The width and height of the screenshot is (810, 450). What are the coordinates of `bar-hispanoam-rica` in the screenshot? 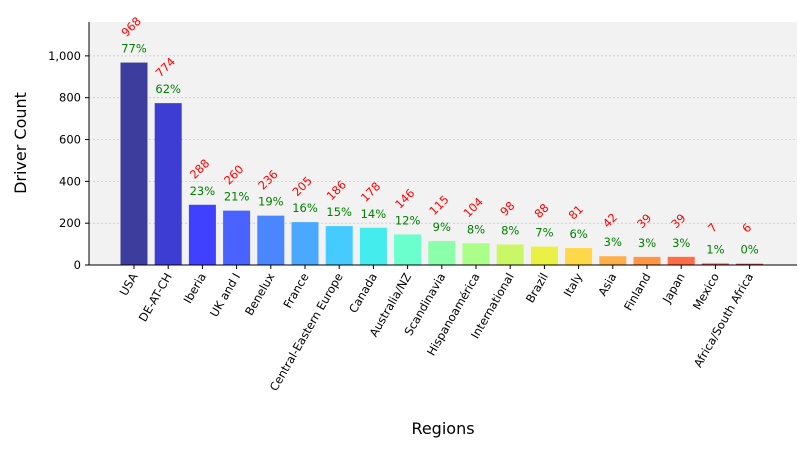 It's located at (476, 254).